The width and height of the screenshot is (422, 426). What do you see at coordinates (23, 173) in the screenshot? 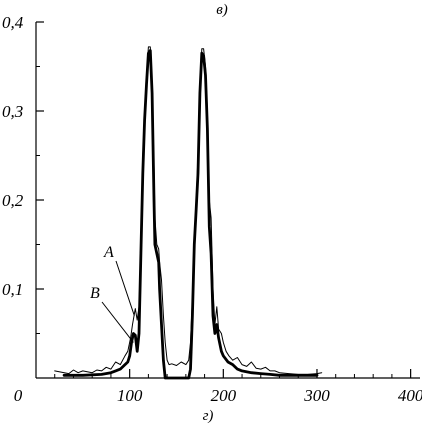
I see `y-ticks: 0,1 0,2 0,3 0,4` at bounding box center [23, 173].